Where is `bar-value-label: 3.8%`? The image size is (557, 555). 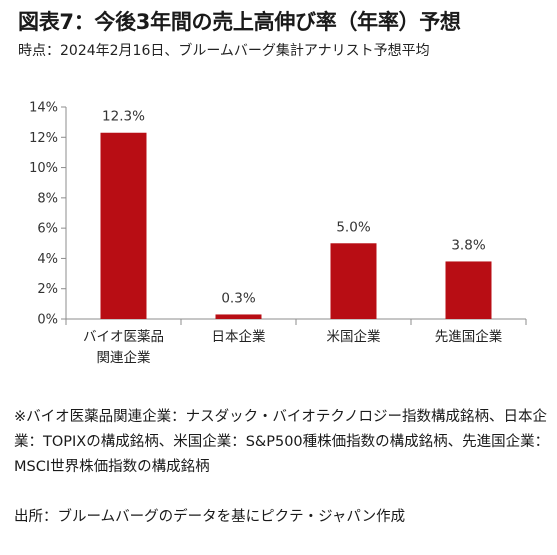 bar-value-label: 3.8% is located at coordinates (468, 245).